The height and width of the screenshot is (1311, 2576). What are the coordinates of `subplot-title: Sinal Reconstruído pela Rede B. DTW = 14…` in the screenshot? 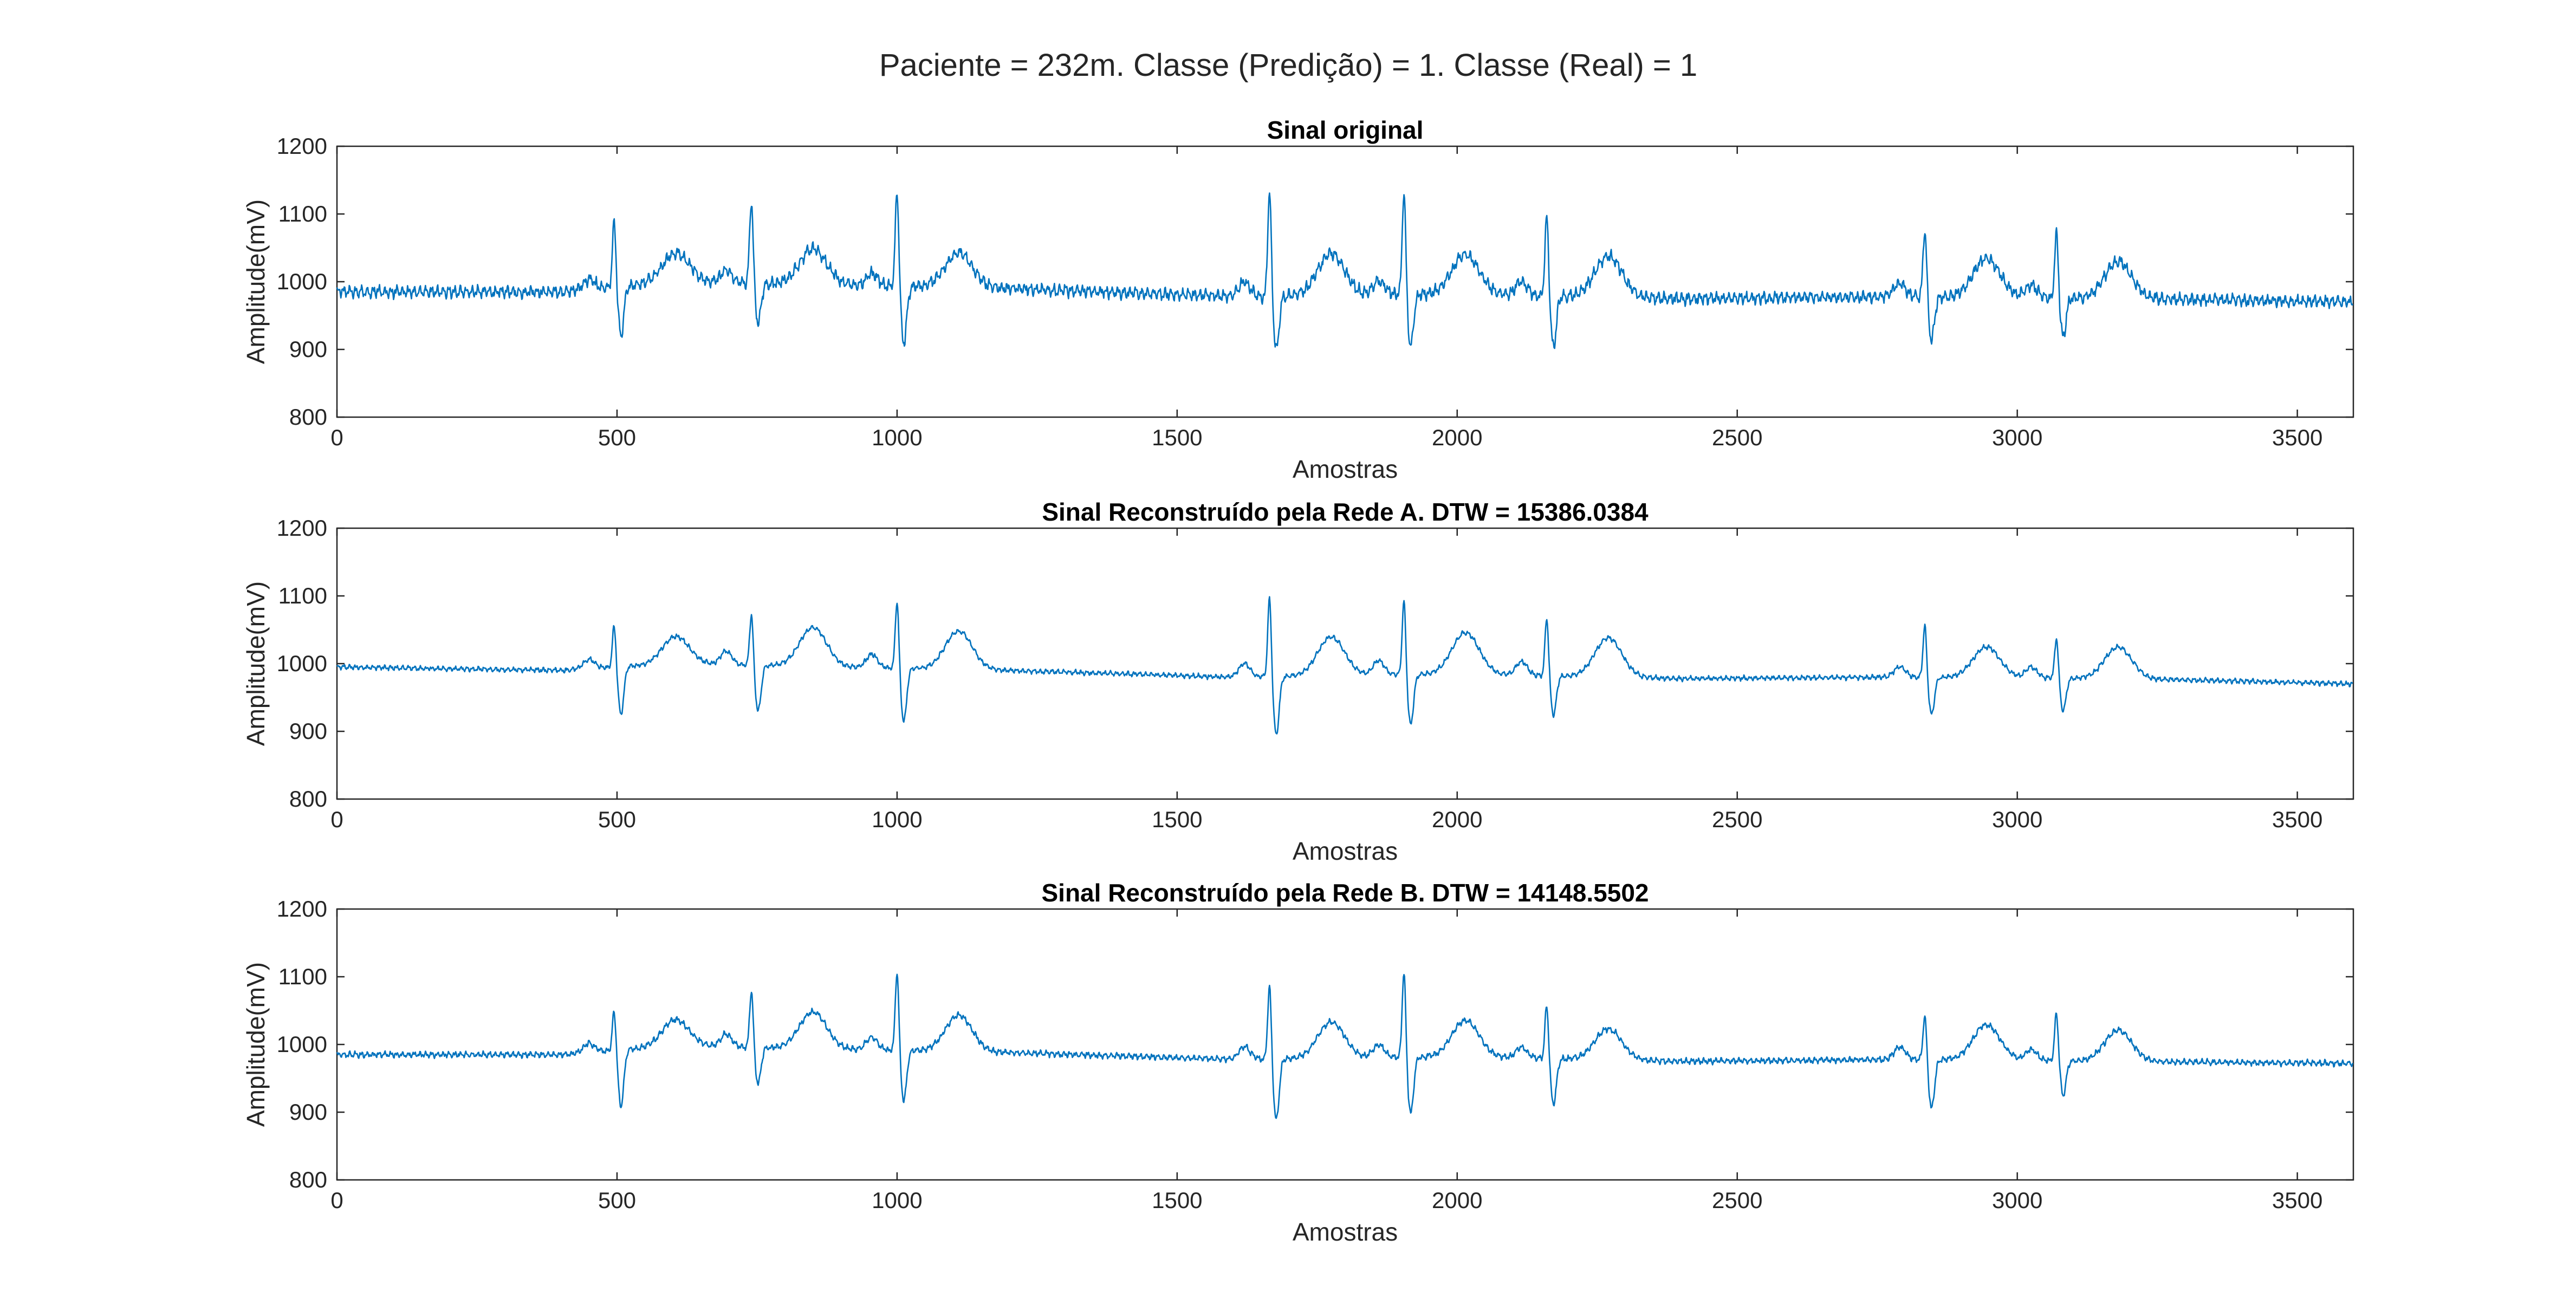 It's located at (1345, 893).